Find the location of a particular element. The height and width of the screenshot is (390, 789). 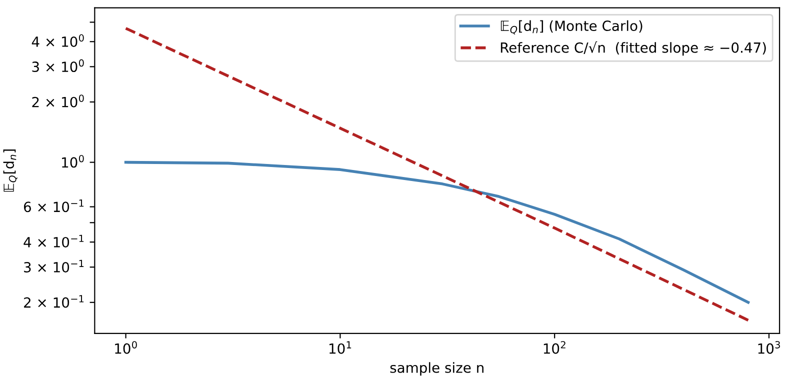

x-tick-label: 10$^{3}$ is located at coordinates (769, 347).